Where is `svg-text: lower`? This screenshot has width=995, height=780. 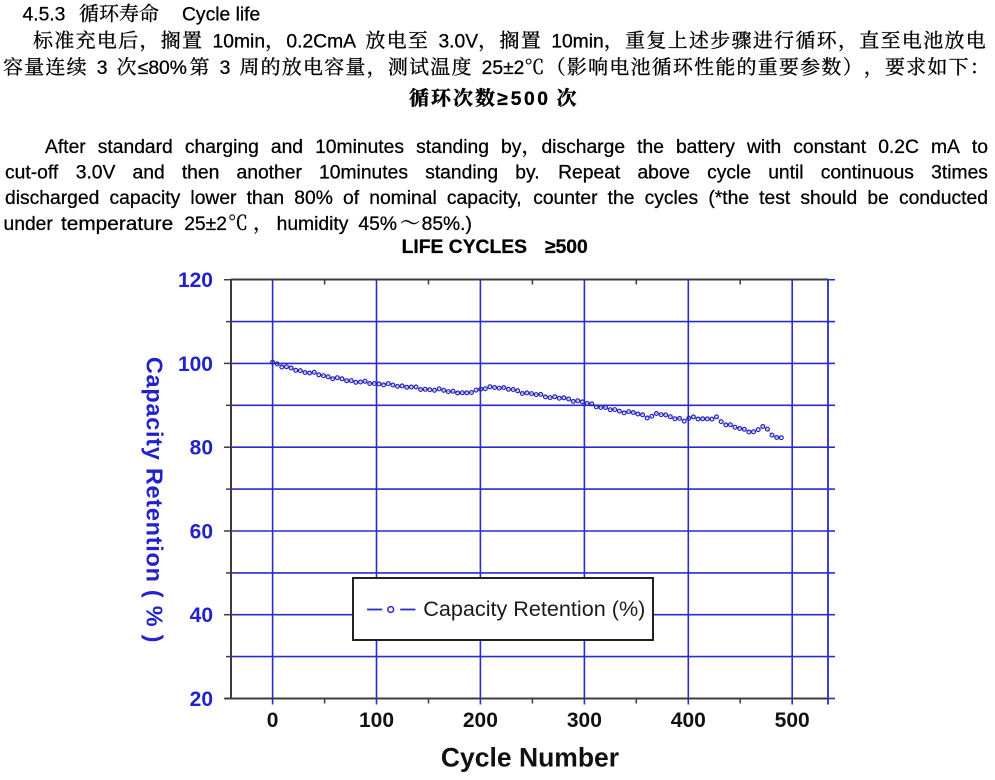
svg-text: lower is located at coordinates (213, 198).